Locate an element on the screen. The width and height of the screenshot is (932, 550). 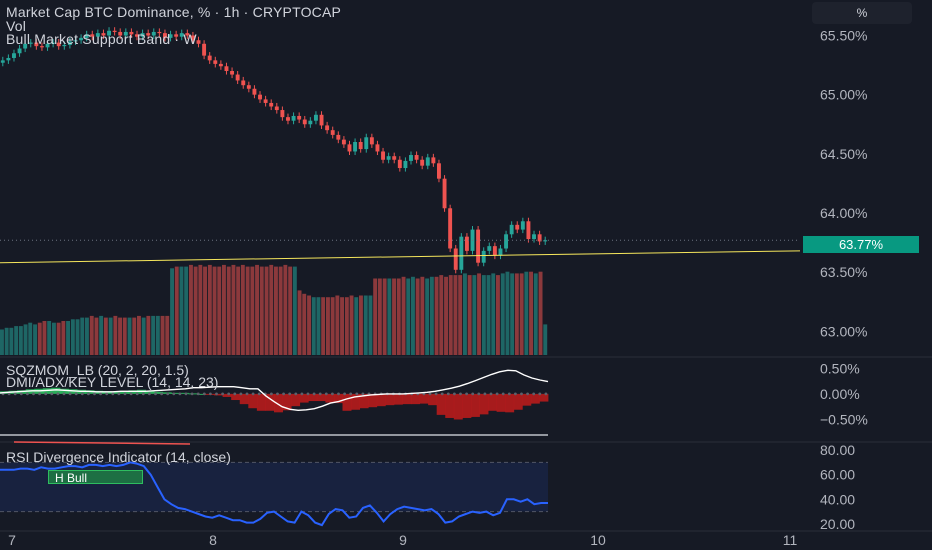
rsi-legend: RSI Divergence Indicator (14, close) is located at coordinates (118, 457).